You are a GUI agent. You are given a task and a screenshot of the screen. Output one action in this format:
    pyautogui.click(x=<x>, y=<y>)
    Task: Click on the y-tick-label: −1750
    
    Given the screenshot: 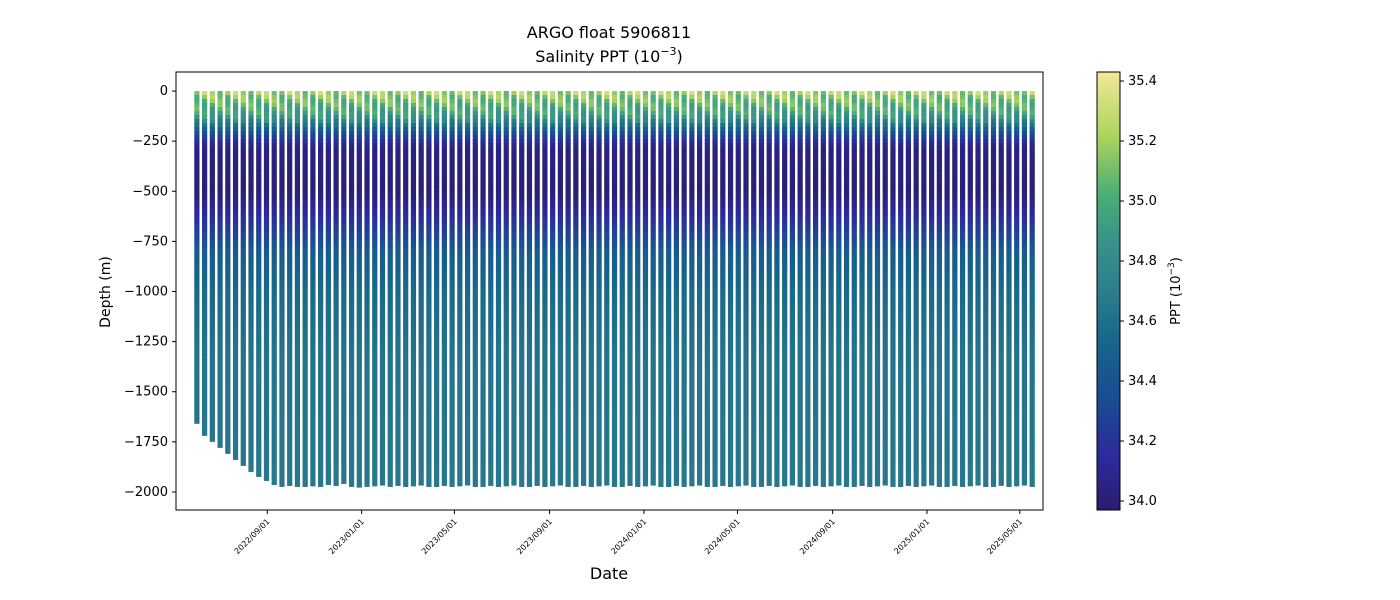 What is the action you would take?
    pyautogui.click(x=146, y=442)
    